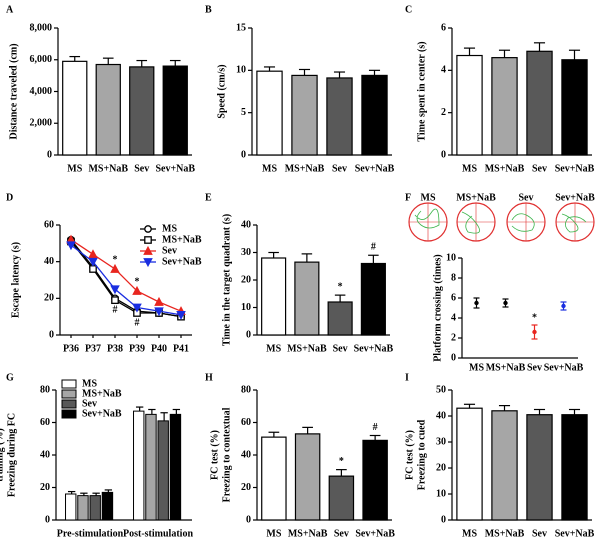 Image resolution: width=601 pixels, height=544 pixels. What do you see at coordinates (221, 91) in the screenshot?
I see `y-axis-title: Speed (cm/s)` at bounding box center [221, 91].